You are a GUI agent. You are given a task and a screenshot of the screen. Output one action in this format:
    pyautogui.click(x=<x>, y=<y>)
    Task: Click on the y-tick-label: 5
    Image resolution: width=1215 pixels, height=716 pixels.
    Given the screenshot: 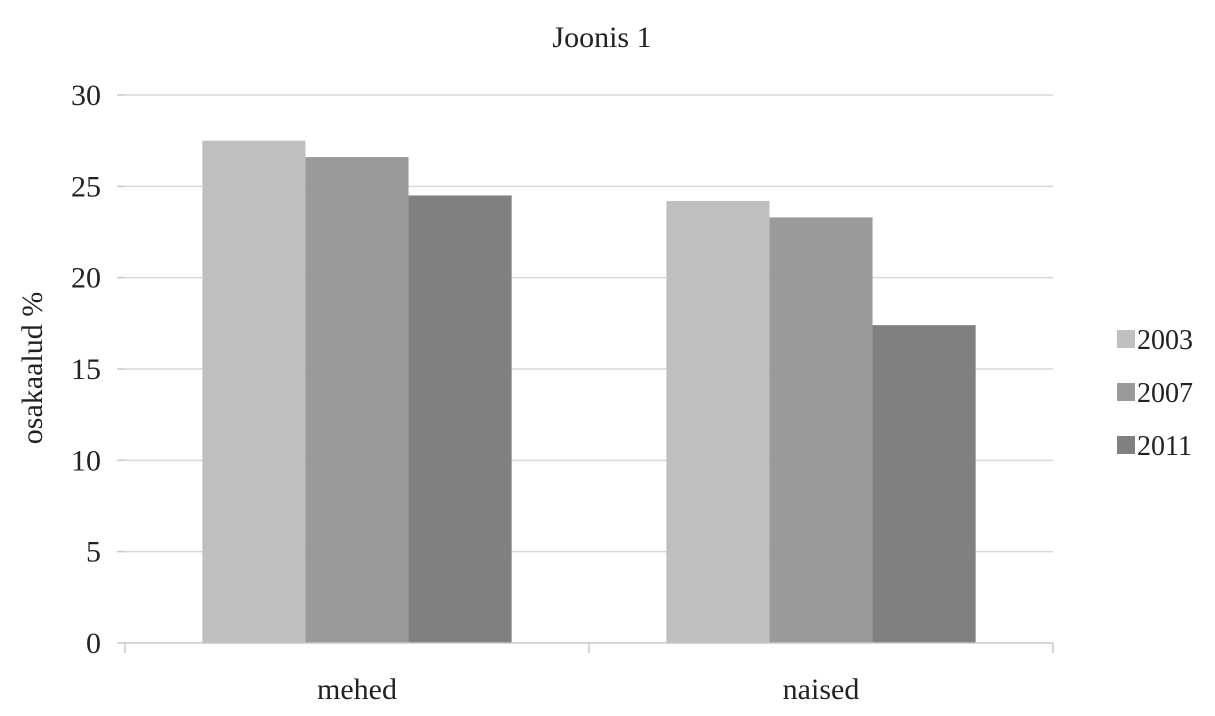 What is the action you would take?
    pyautogui.click(x=93, y=552)
    